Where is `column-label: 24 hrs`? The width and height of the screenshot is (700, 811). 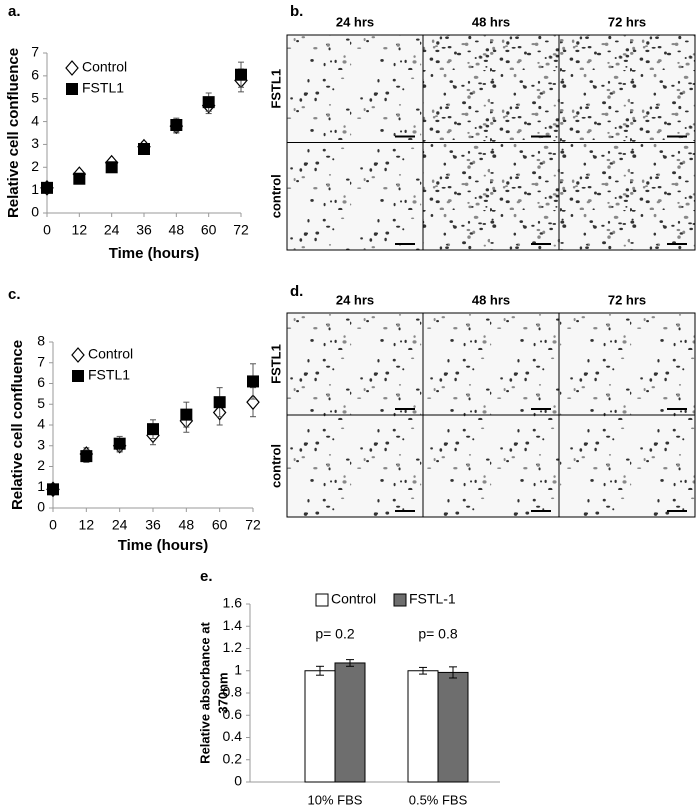 column-label: 24 hrs is located at coordinates (355, 21).